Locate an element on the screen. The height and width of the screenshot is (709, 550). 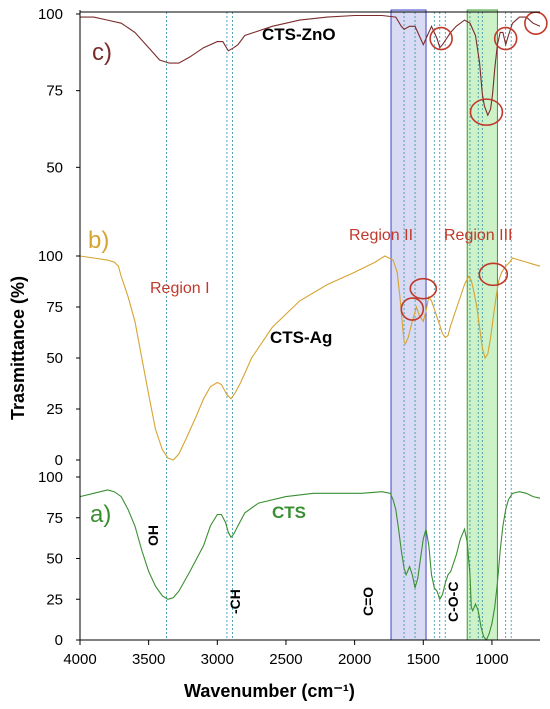
x-tick-label-2000: 2000 is located at coordinates (354, 659).